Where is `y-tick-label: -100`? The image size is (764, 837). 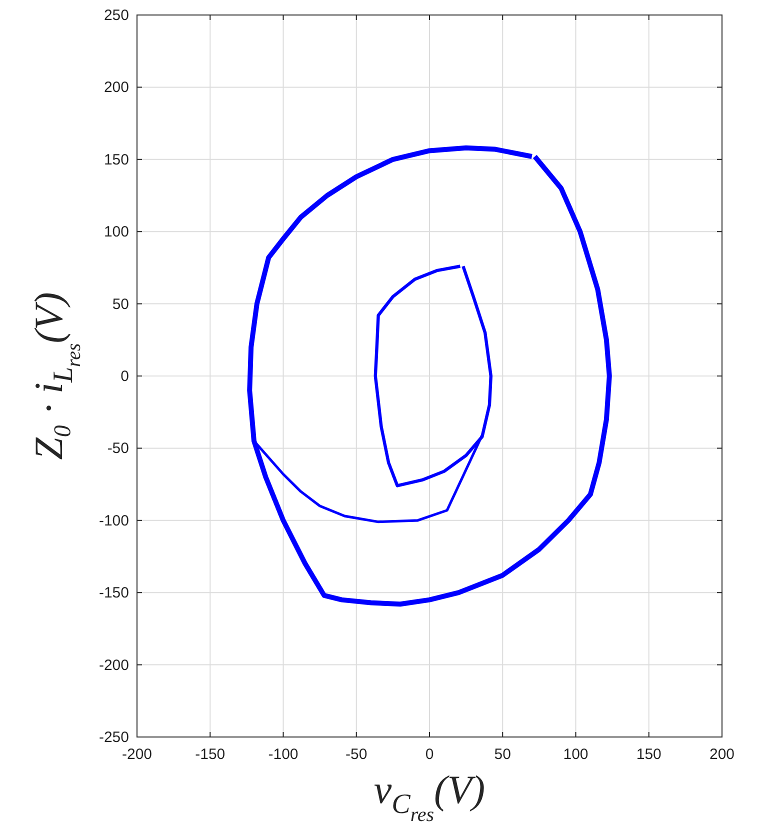
y-tick-label: -100 is located at coordinates (113, 521).